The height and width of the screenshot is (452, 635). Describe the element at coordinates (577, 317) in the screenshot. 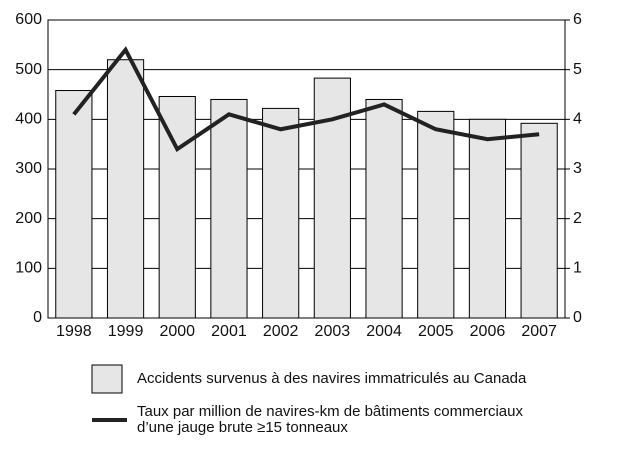

I see `y2-tick-label: 0` at that location.